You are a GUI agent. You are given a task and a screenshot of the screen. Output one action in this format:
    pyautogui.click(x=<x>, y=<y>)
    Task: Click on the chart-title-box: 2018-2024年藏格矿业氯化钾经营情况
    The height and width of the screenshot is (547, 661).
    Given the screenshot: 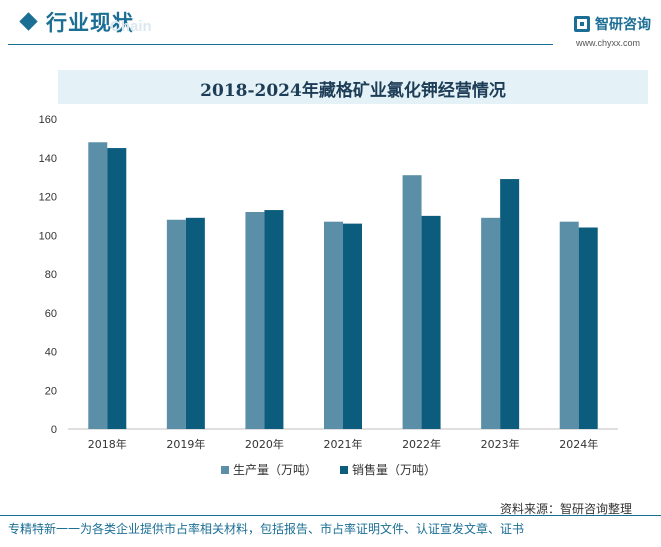 What is the action you would take?
    pyautogui.click(x=353, y=87)
    